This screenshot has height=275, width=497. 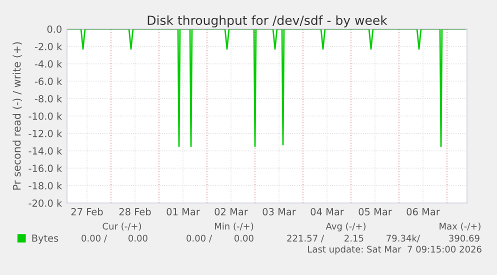 I want to click on y-axis-title: Pr second read (-) / write (+), so click(x=17, y=116).